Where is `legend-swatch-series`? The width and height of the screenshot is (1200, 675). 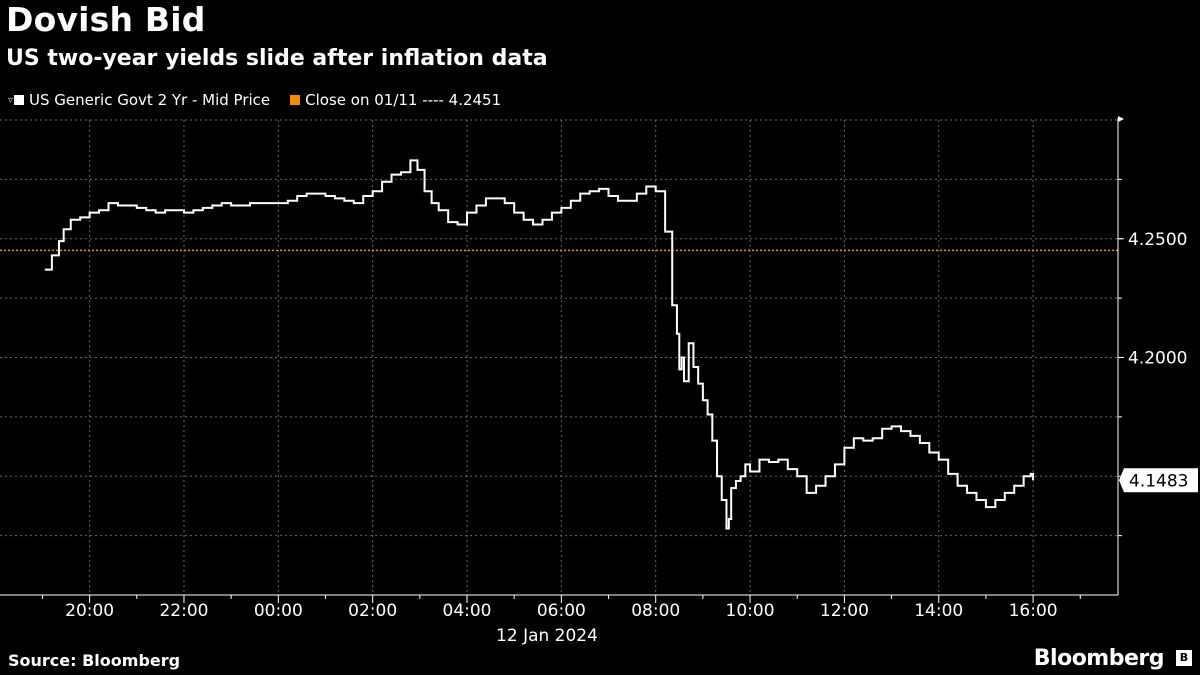
legend-swatch-series is located at coordinates (19, 100).